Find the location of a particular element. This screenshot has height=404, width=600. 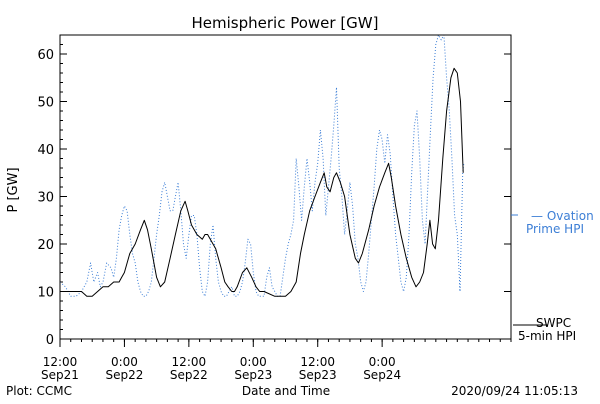

y-axis-label: P [GW] is located at coordinates (13, 189).